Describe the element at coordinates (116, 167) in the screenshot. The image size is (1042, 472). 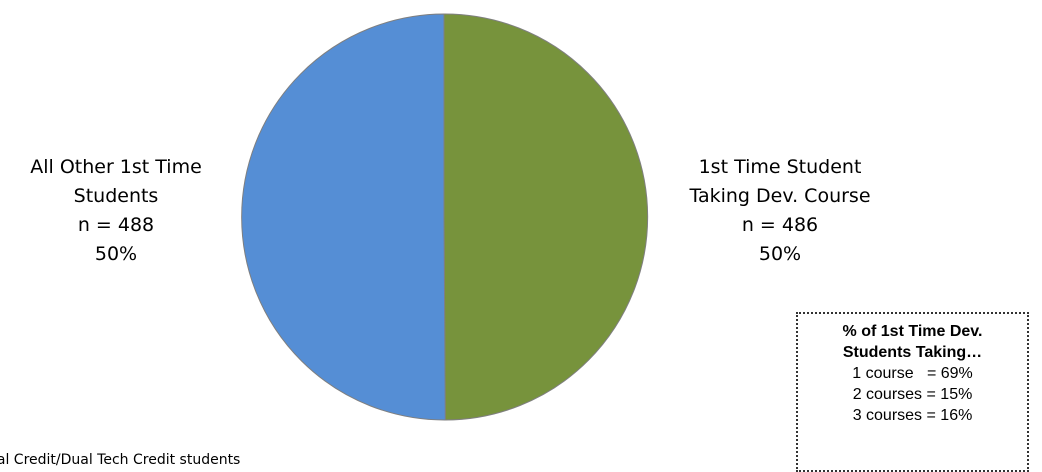
I see `slice-label-other-line1: All Other 1st Time` at that location.